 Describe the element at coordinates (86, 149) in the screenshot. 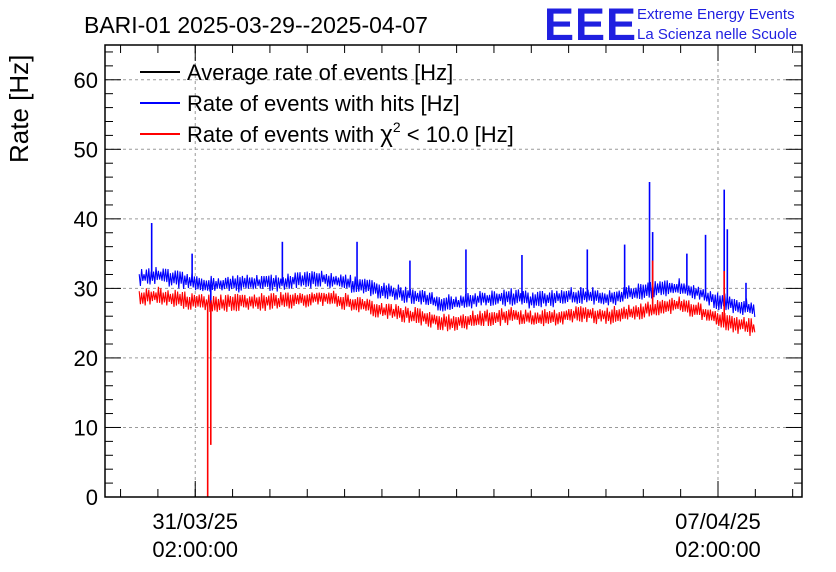

I see `y-tick-label: 50` at that location.